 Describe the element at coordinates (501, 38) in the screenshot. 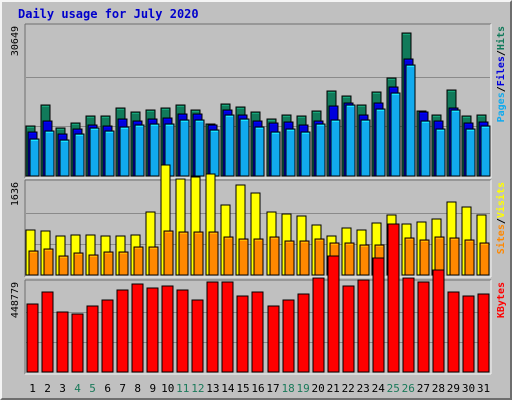

I see `legend-entry: Hits` at that location.